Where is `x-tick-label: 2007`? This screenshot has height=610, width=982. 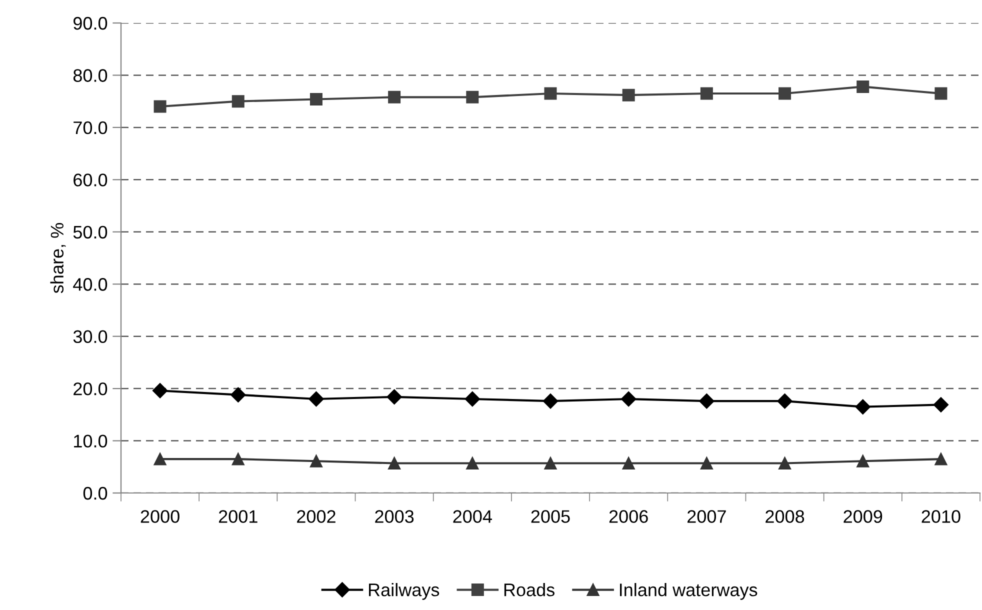 x-tick-label: 2007 is located at coordinates (707, 516).